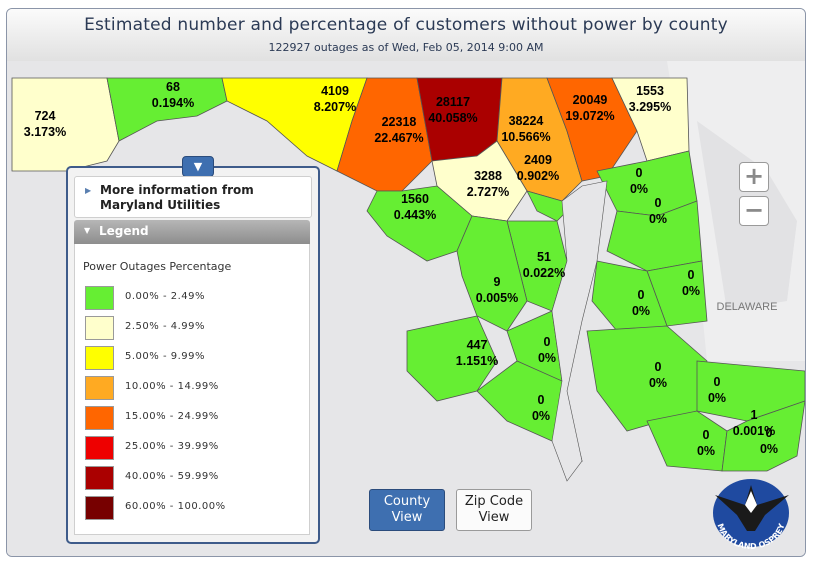  Describe the element at coordinates (192, 232) in the screenshot. I see `legend-header: ▼ Legend` at that location.